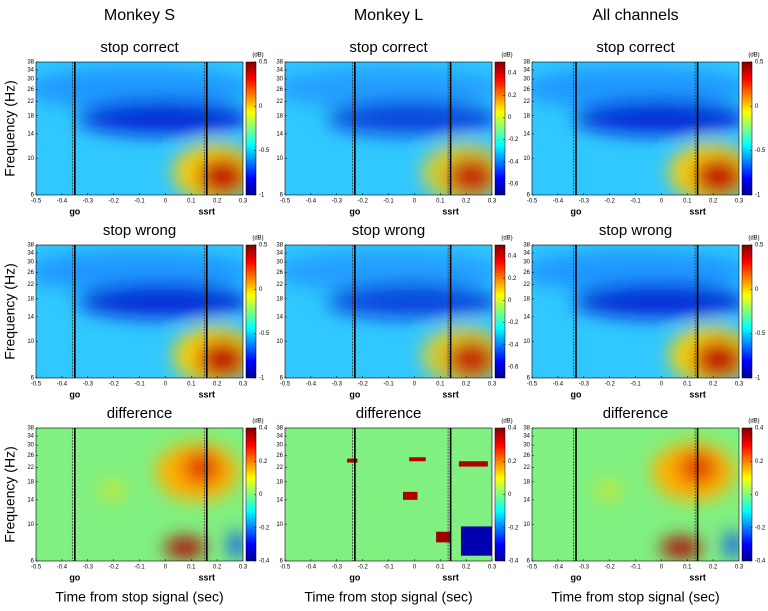 The image size is (768, 611). Describe the element at coordinates (513, 367) in the screenshot. I see `colorbar-tick-label: -0.6` at that location.